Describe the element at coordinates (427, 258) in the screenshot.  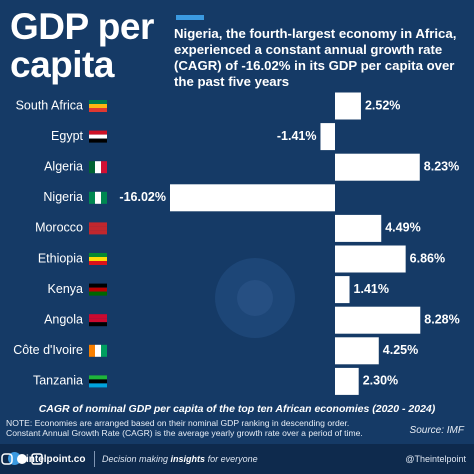
I see `value-label: 6.86%` at that location.